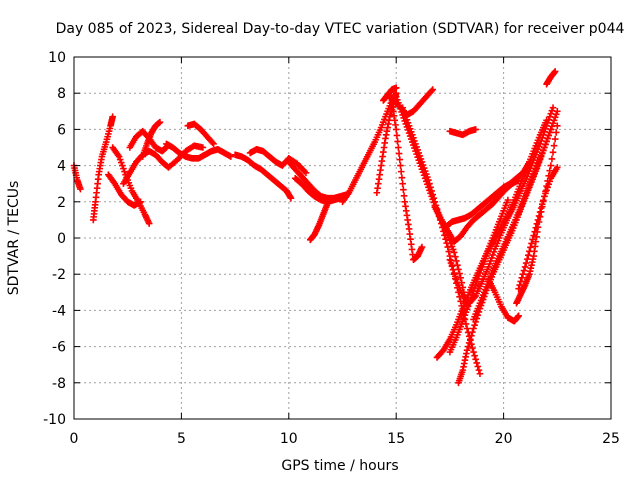  What do you see at coordinates (504, 439) in the screenshot?
I see `x-tick-label: 20` at bounding box center [504, 439].